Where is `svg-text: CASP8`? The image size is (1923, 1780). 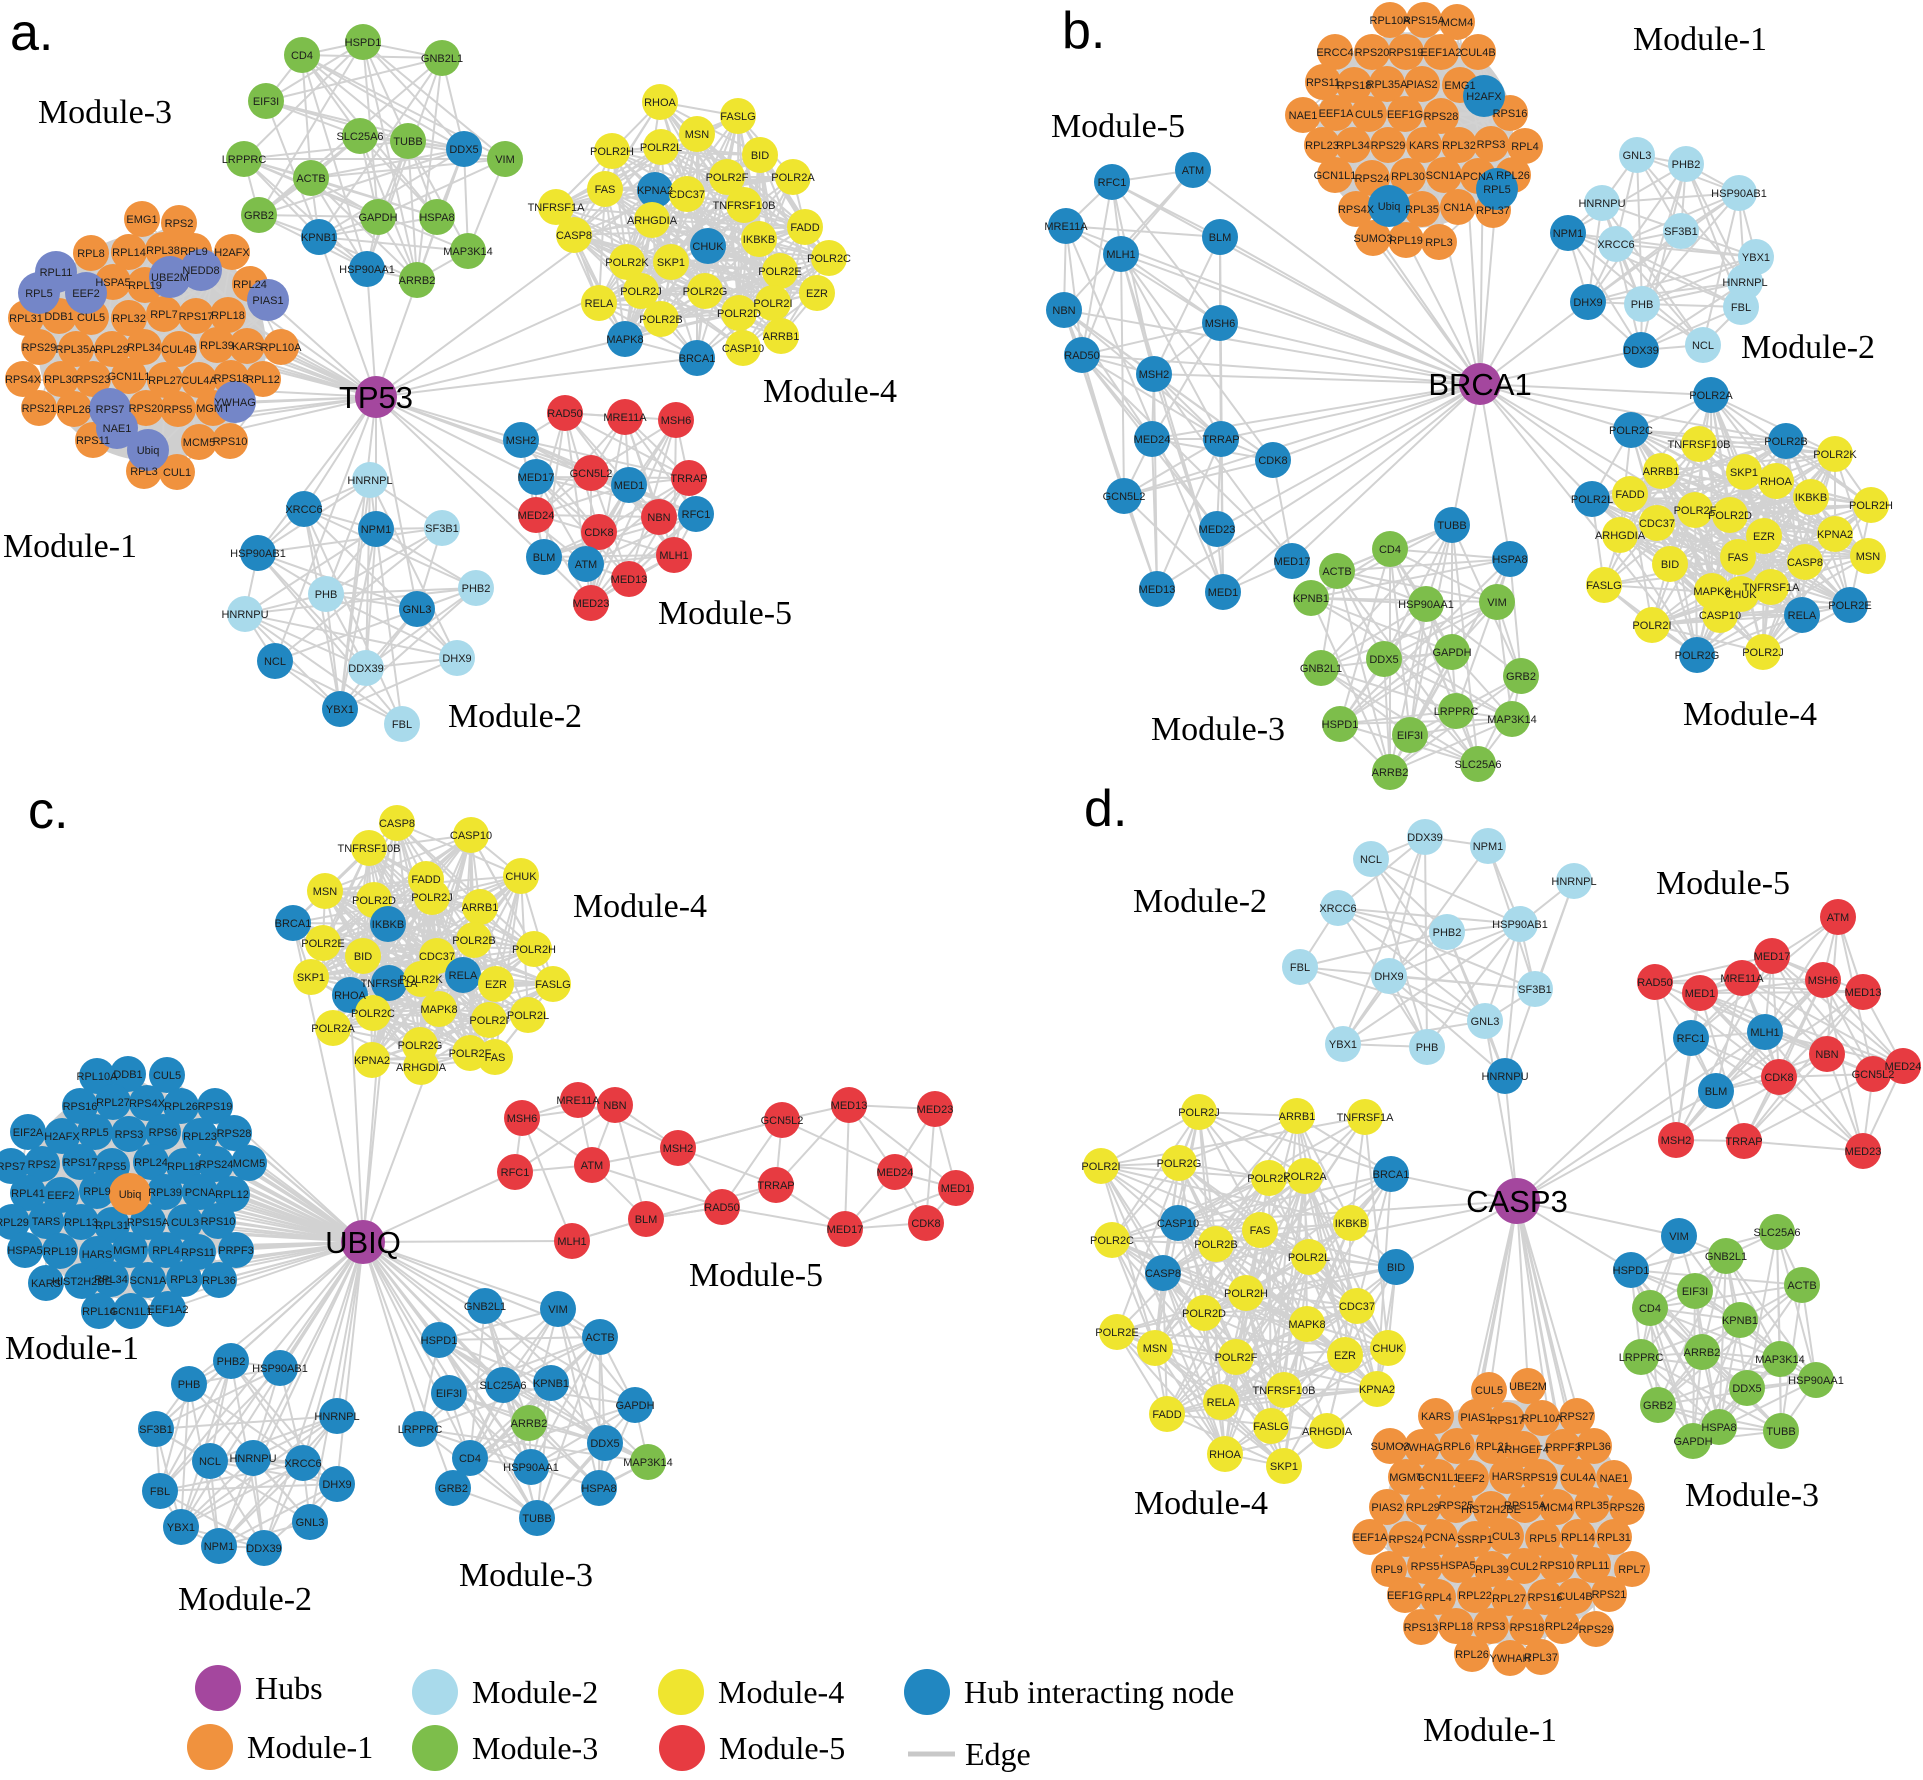
svg-text: CASP8 is located at coordinates (397, 824).